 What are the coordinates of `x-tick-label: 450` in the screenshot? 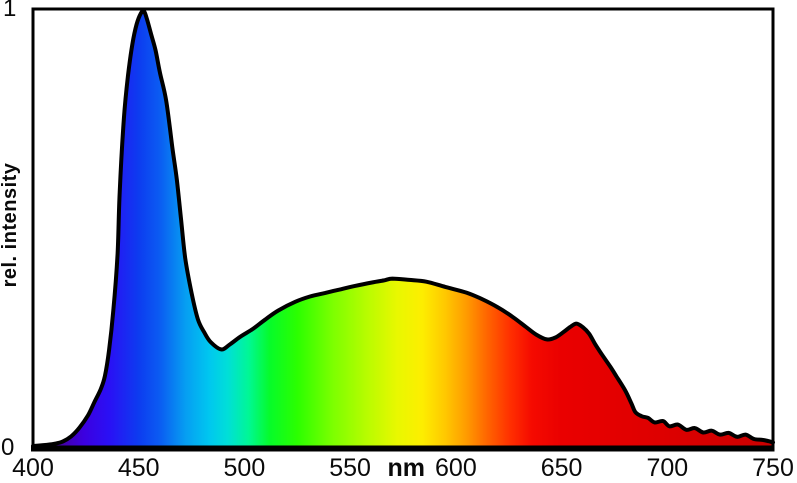 It's located at (138, 468).